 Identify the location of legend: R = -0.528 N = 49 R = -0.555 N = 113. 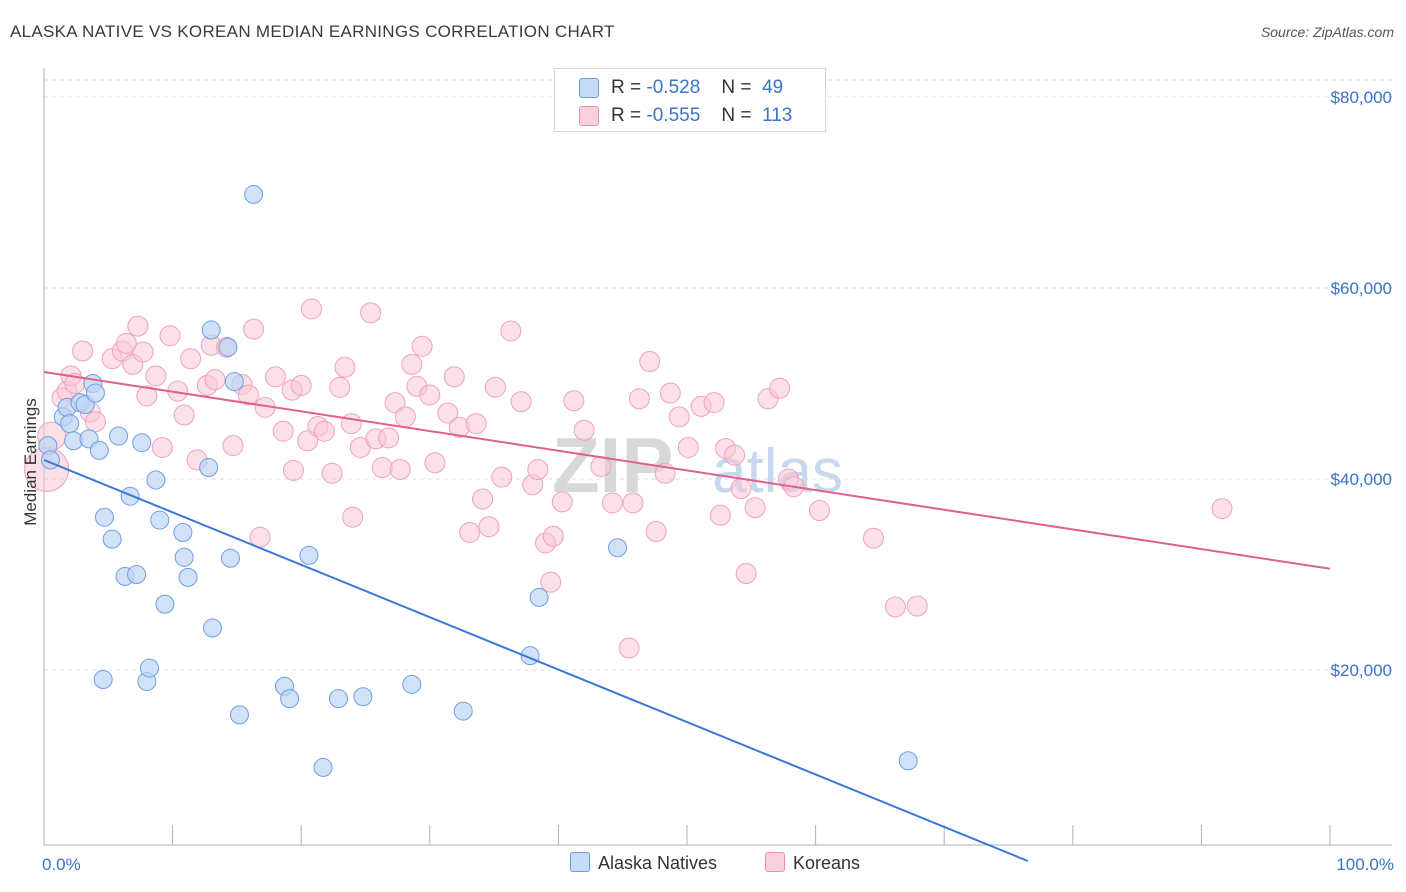
(690, 100).